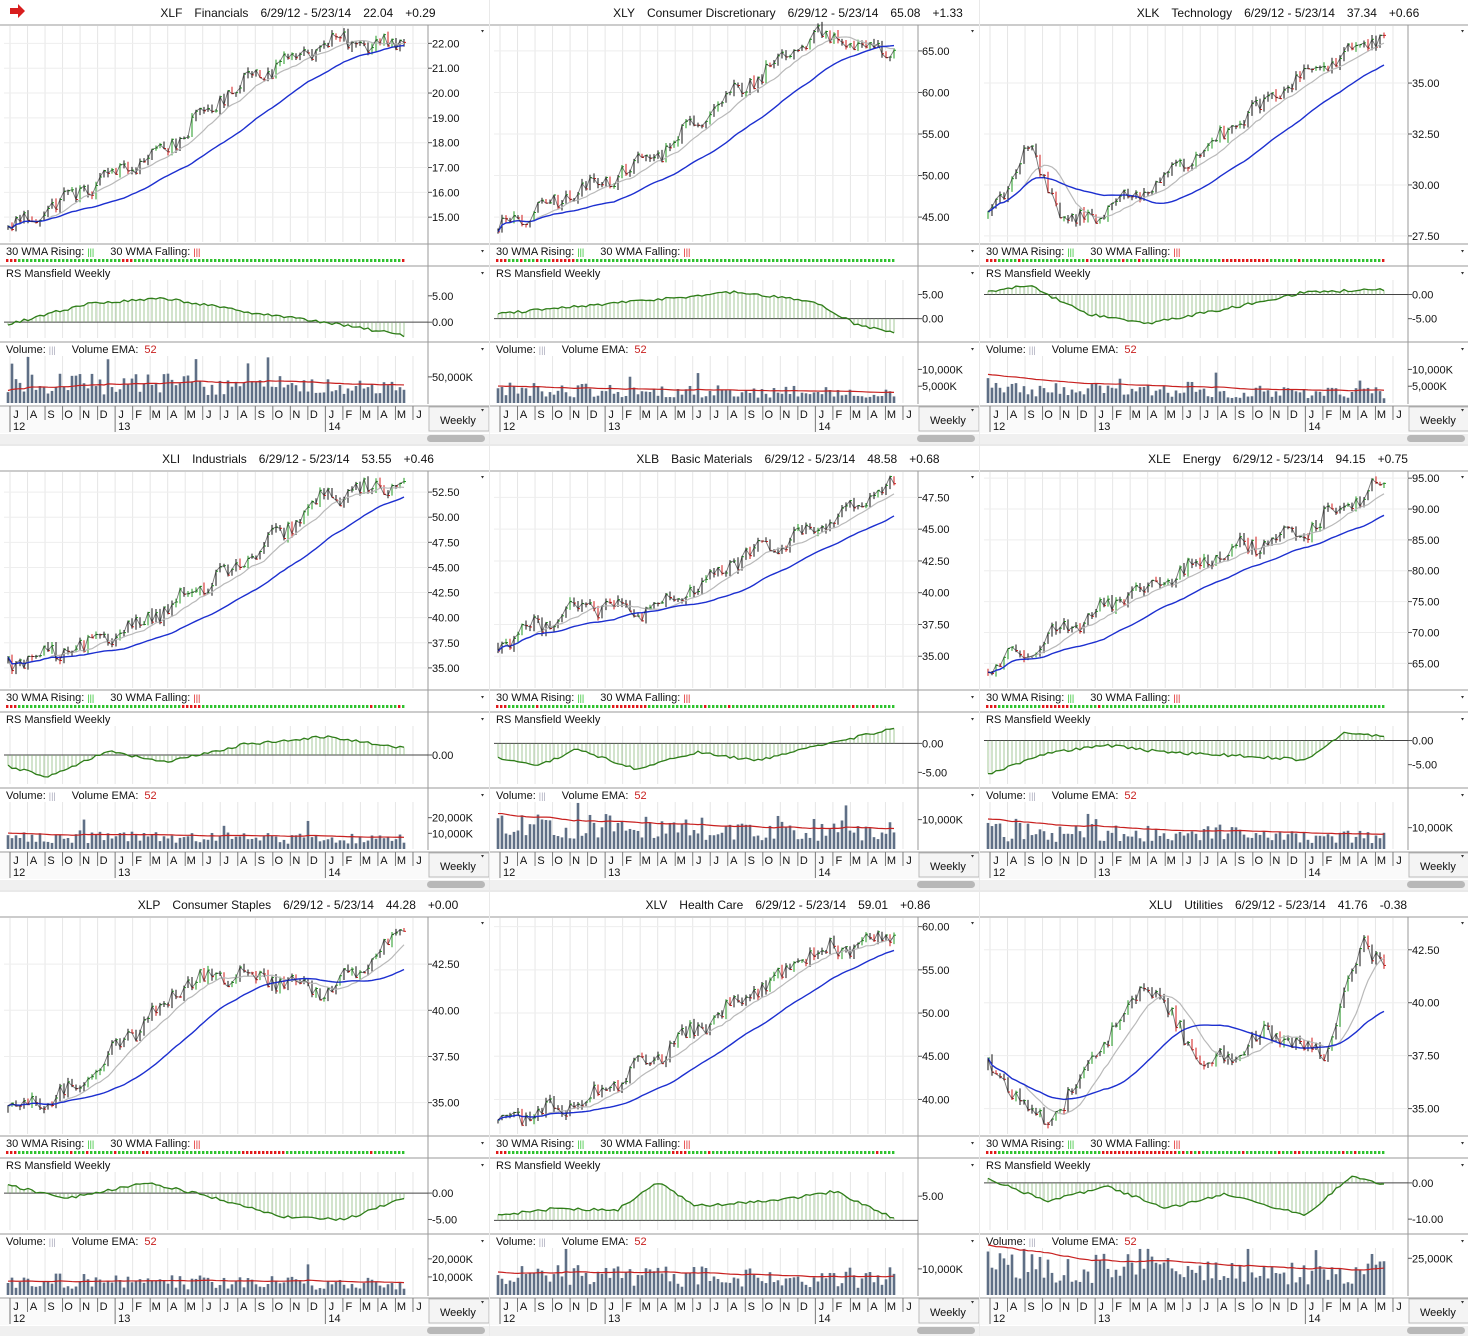 This screenshot has height=1336, width=1468. I want to click on arrow-right-icon, so click(17, 11).